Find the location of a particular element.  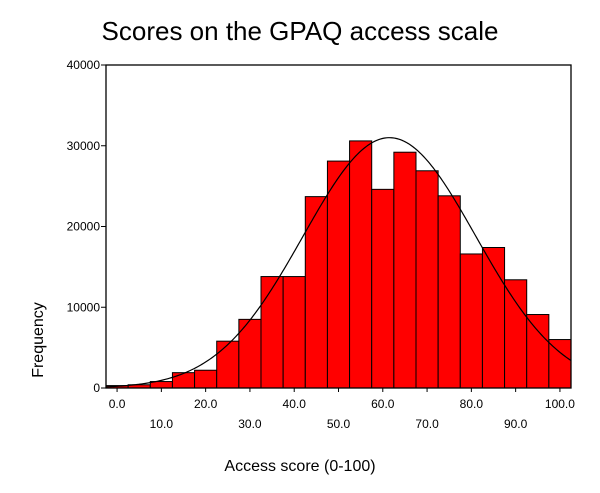

y-tick-label: 10000 is located at coordinates (84, 307).